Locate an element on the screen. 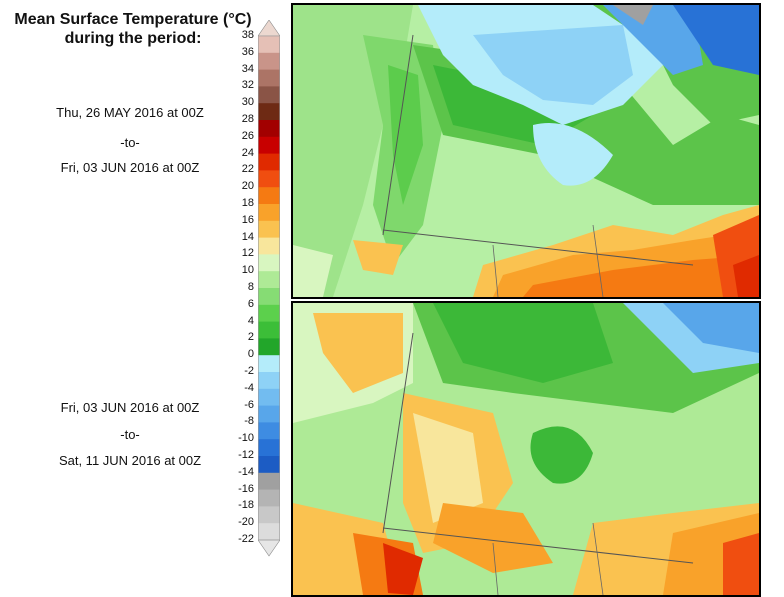  legend-tick-label: 14 is located at coordinates (247, 236).